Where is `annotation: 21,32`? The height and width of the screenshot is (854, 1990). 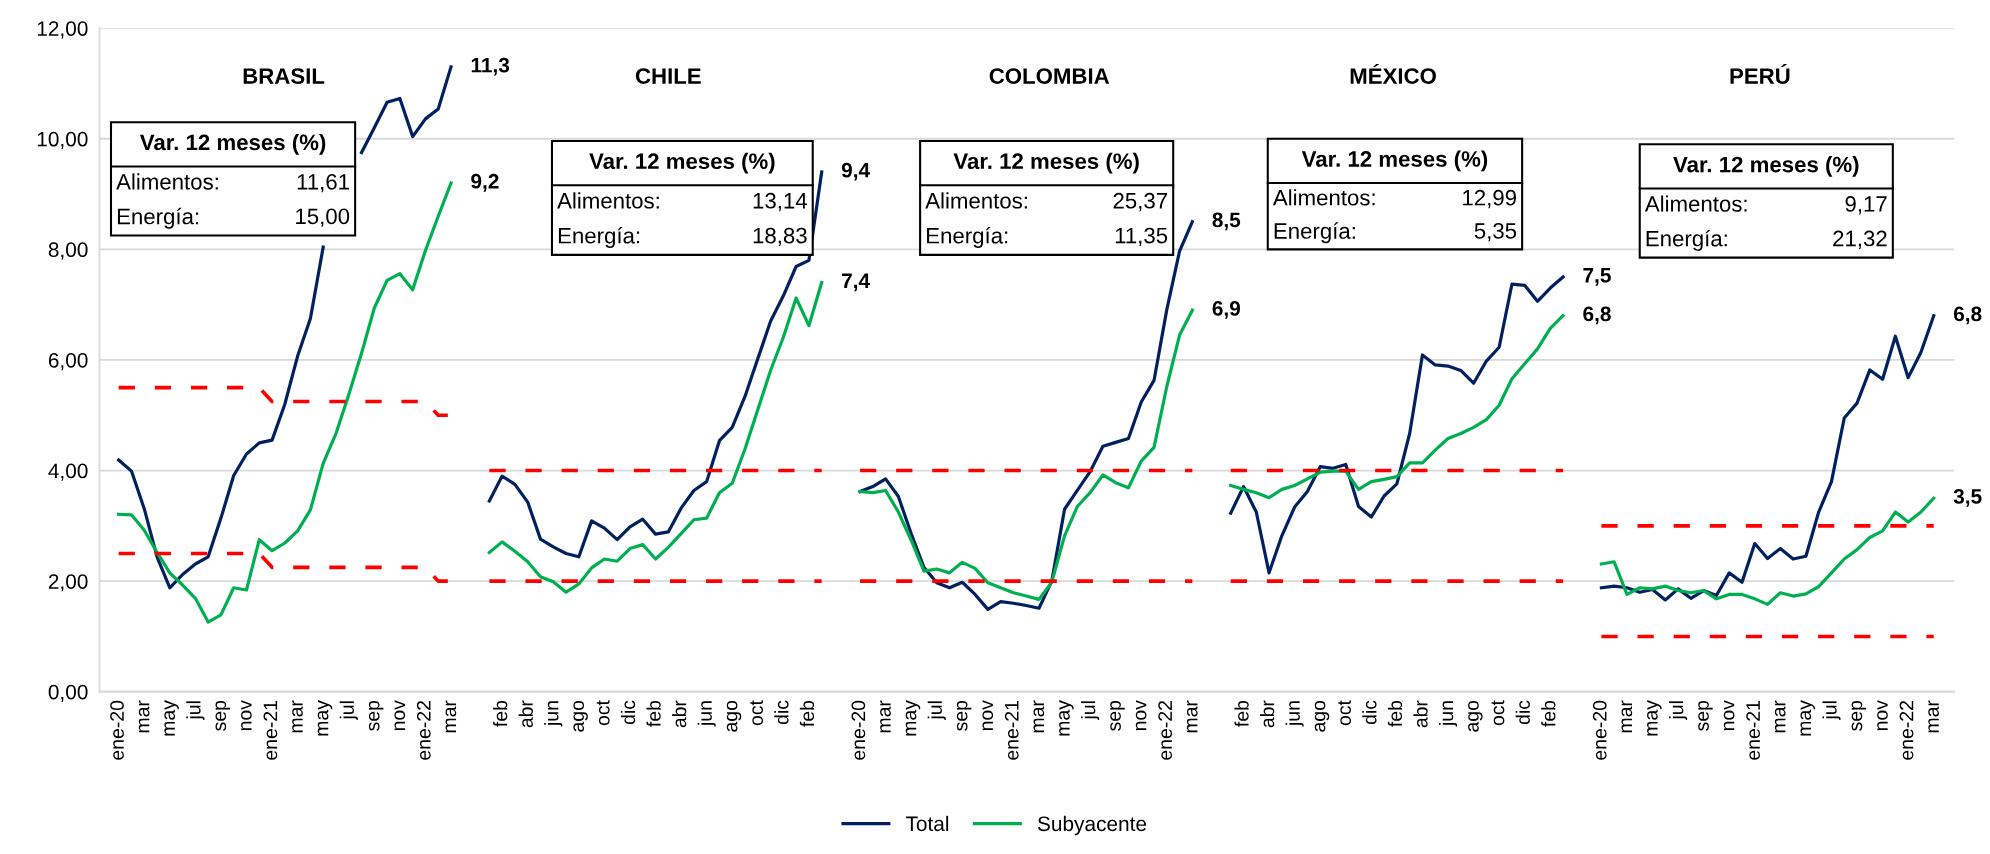 annotation: 21,32 is located at coordinates (1860, 239).